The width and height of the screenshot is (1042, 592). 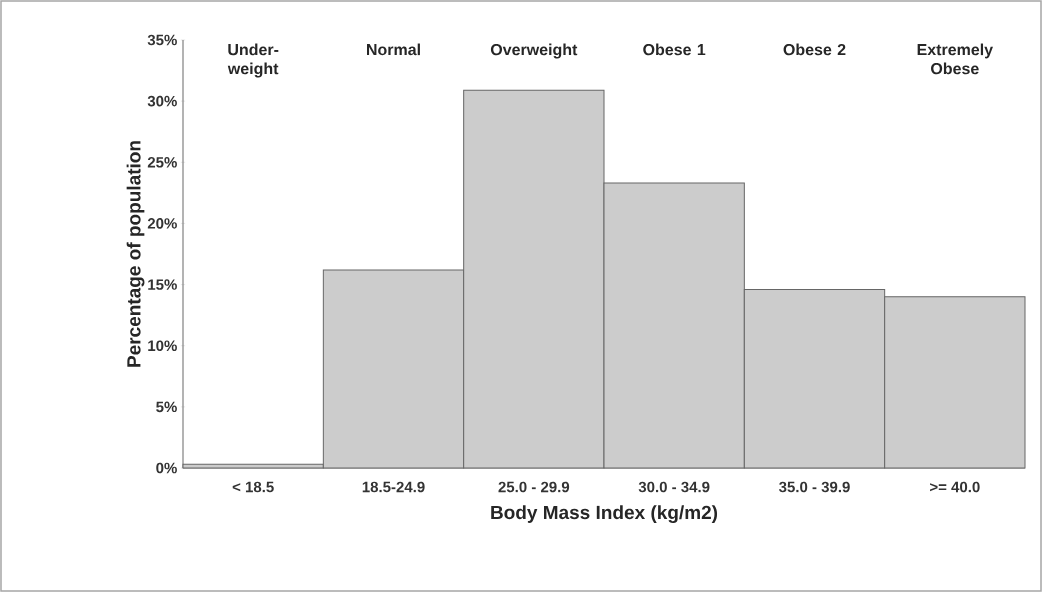 What do you see at coordinates (955, 487) in the screenshot?
I see `x-tick-label: >= 40.0` at bounding box center [955, 487].